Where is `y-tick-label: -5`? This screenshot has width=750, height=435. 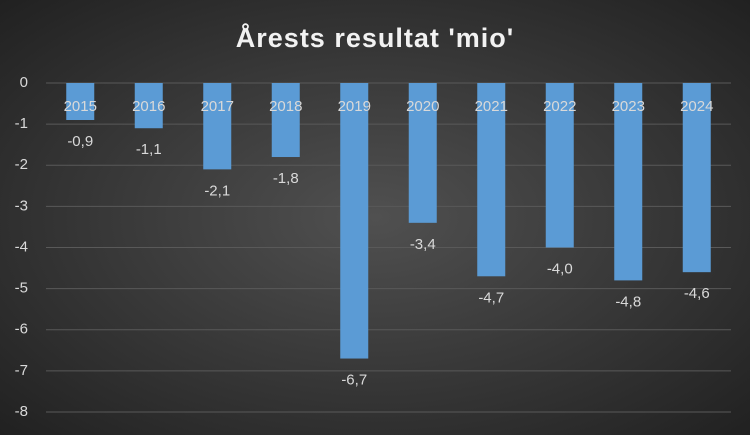
y-tick-label: -5 is located at coordinates (21, 288).